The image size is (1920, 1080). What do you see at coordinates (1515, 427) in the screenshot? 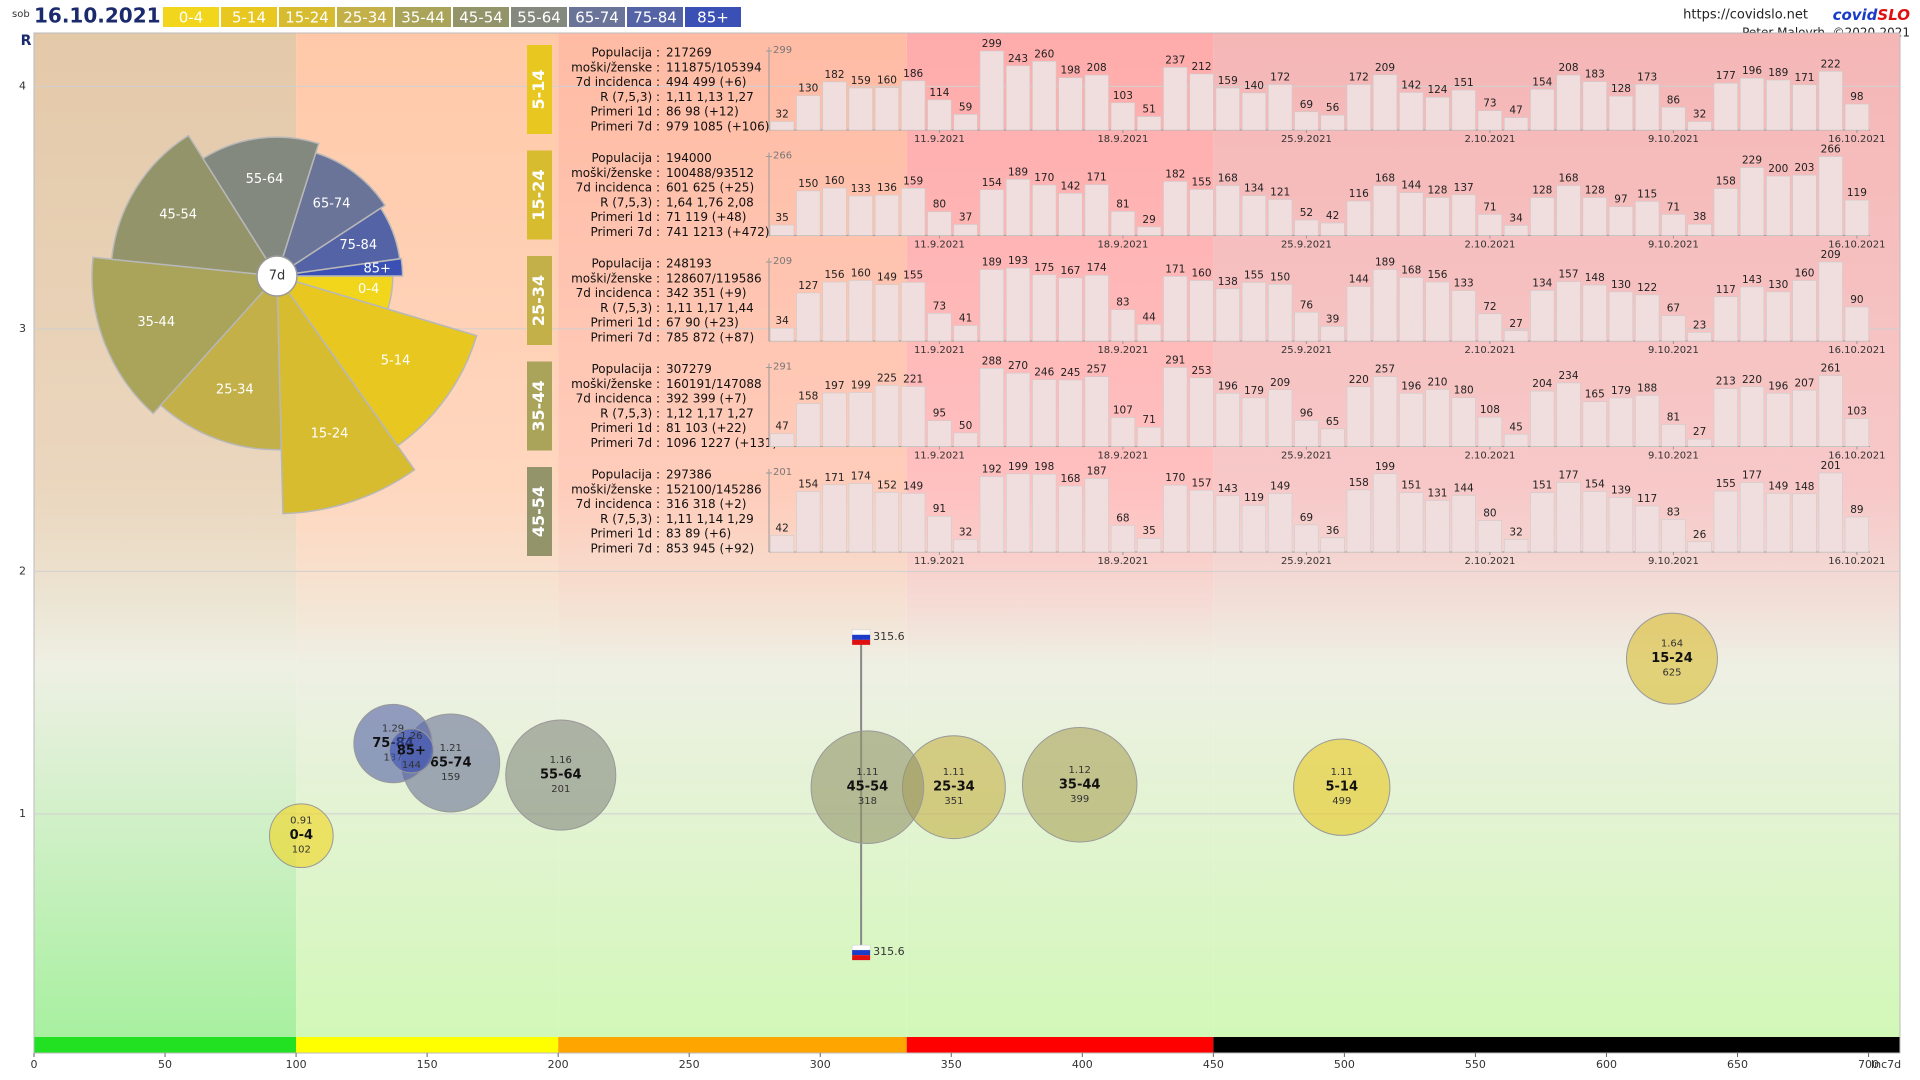
I see `bar-value-label: 45` at bounding box center [1515, 427].